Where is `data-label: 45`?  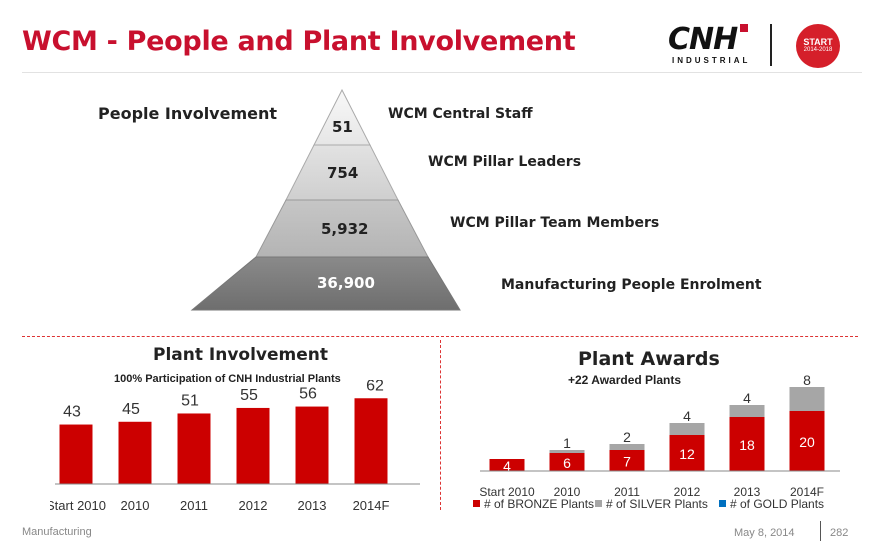 data-label: 45 is located at coordinates (131, 409).